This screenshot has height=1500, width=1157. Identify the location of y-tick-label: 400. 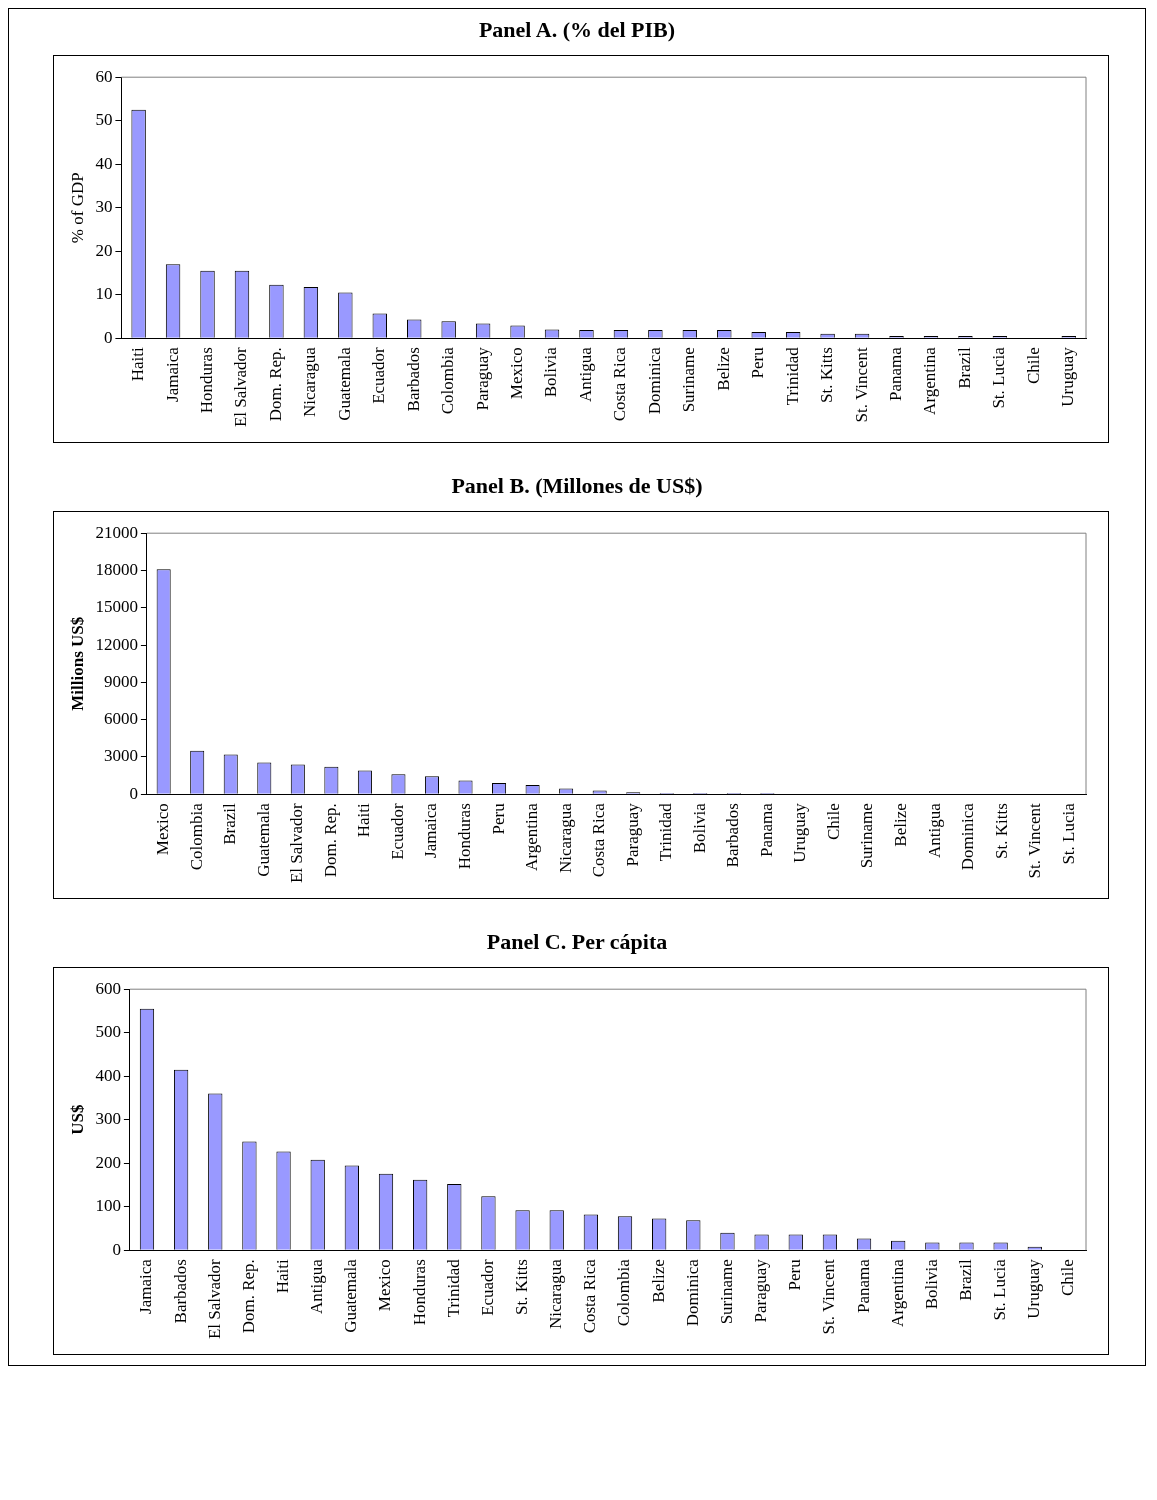
(108, 1075).